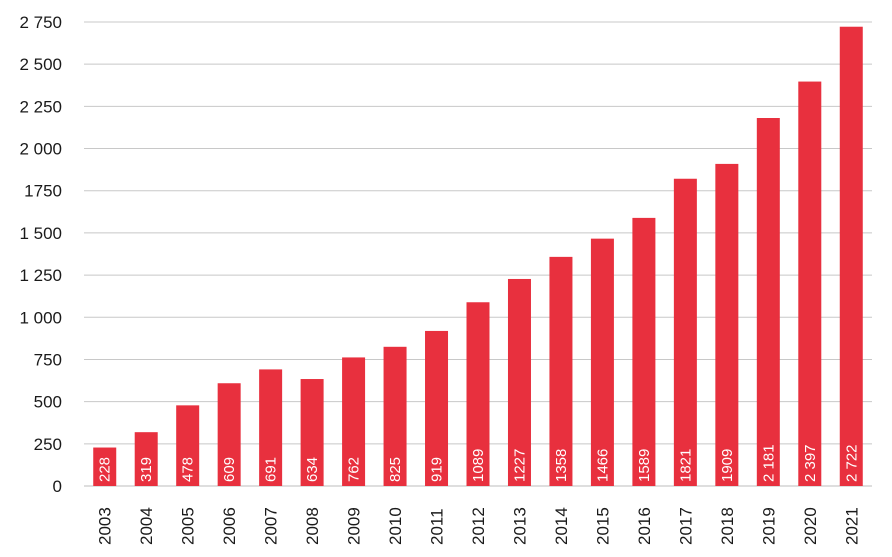 The height and width of the screenshot is (557, 892). I want to click on y-tick-label: 750, so click(48, 359).